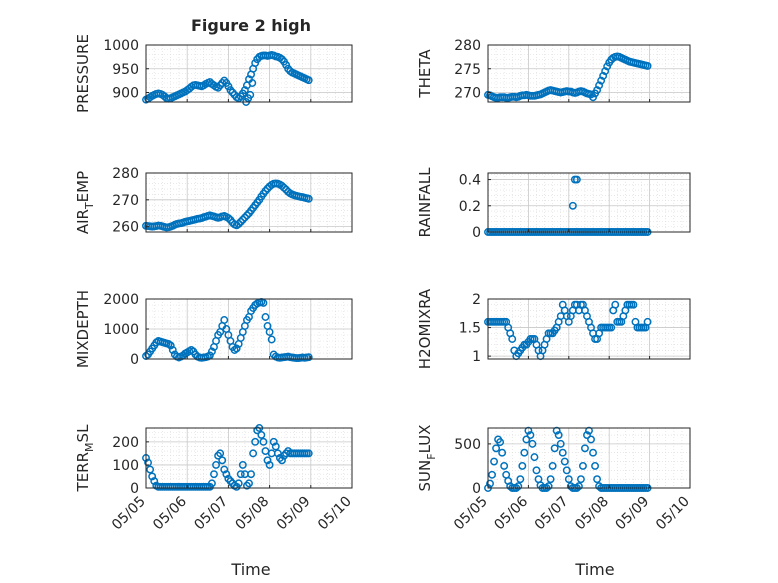 This screenshot has width=778, height=583. I want to click on y-tick-label: 200, so click(125, 443).